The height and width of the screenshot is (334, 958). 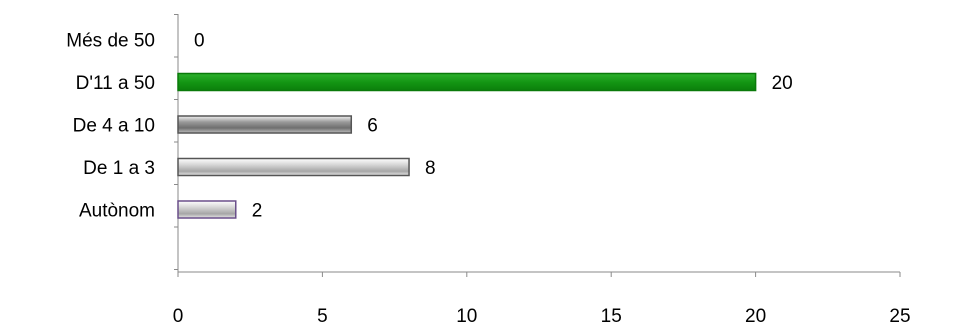 I want to click on category-label: Més de 50, so click(x=110, y=41).